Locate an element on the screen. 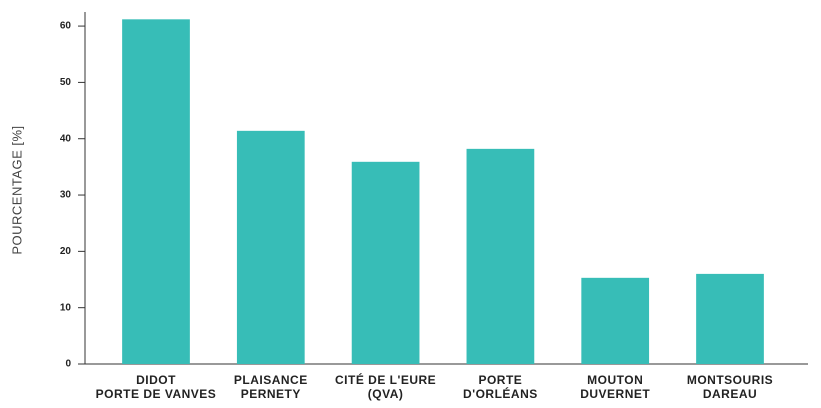  y-tick-label: 10 is located at coordinates (66, 307).